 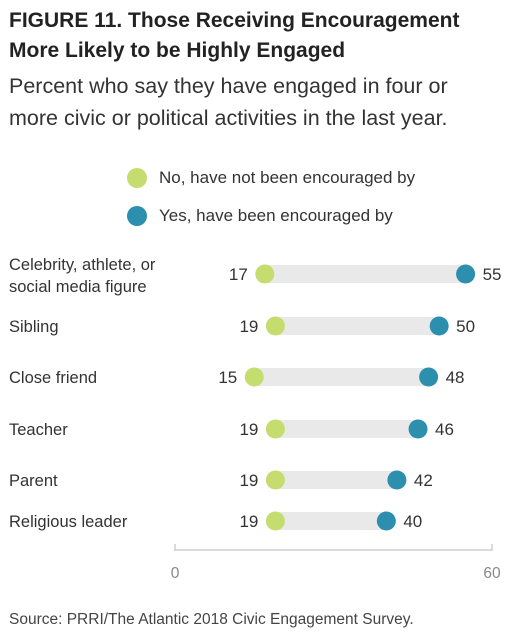 What do you see at coordinates (412, 521) in the screenshot?
I see `value-label-yes: 40` at bounding box center [412, 521].